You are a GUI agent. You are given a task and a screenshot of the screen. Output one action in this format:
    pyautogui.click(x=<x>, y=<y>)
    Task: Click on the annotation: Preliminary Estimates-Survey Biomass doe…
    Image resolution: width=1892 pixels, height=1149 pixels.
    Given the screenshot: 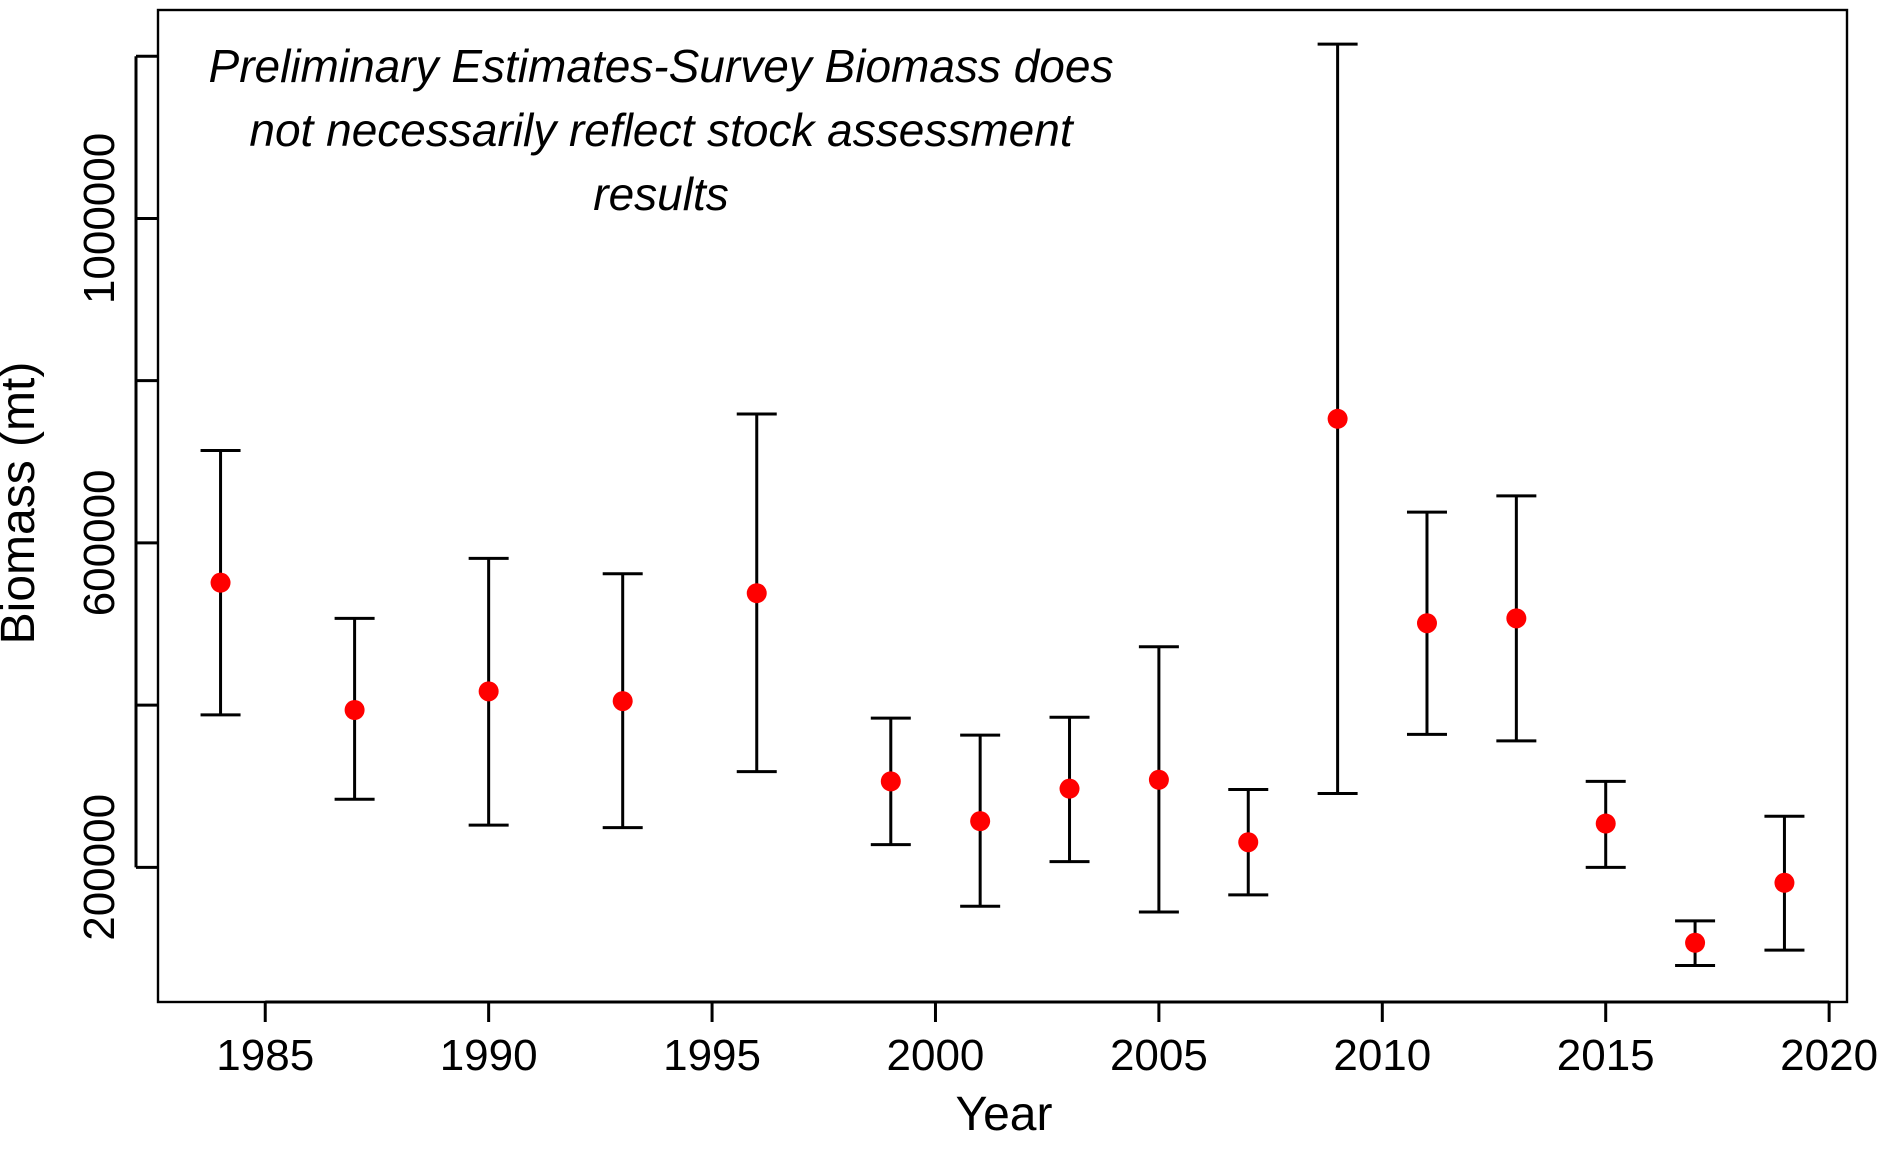 What is the action you would take?
    pyautogui.click(x=661, y=66)
    